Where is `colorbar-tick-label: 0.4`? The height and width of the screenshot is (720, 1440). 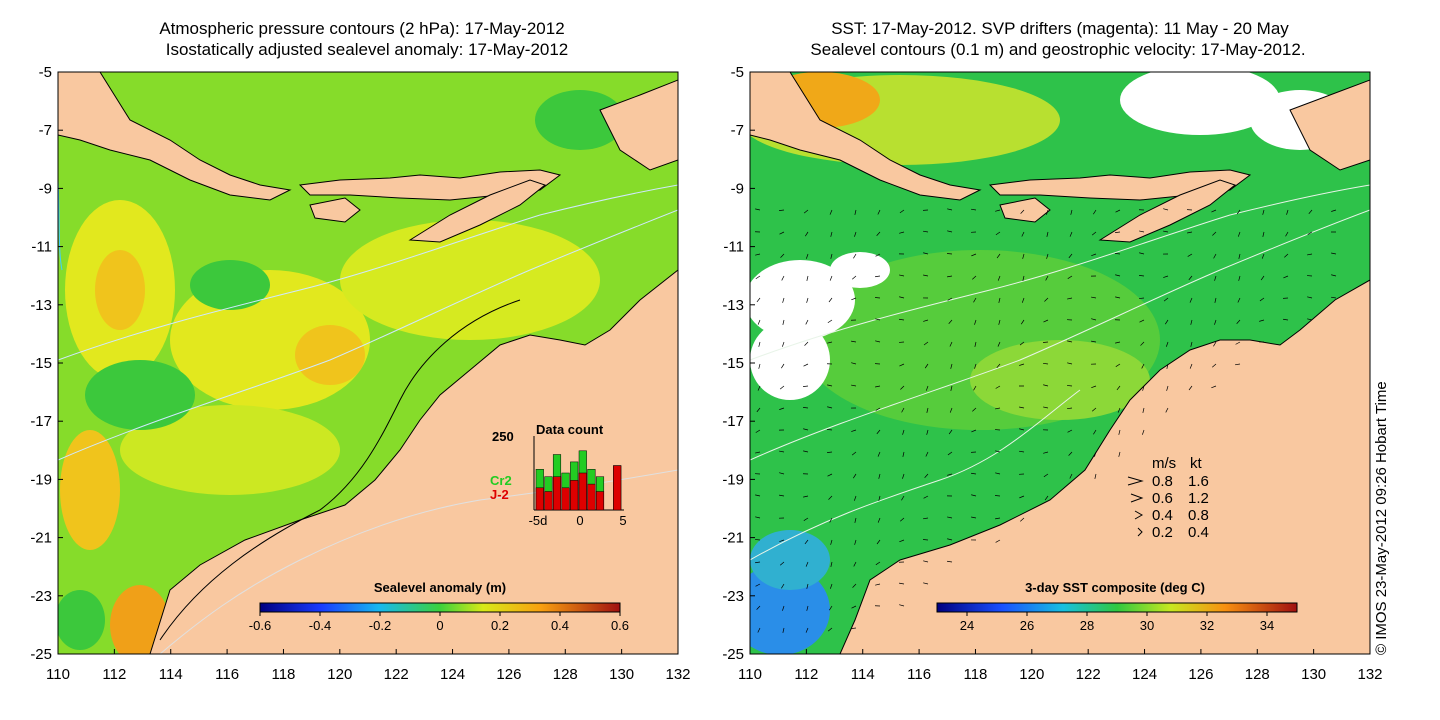 colorbar-tick-label: 0.4 is located at coordinates (560, 625).